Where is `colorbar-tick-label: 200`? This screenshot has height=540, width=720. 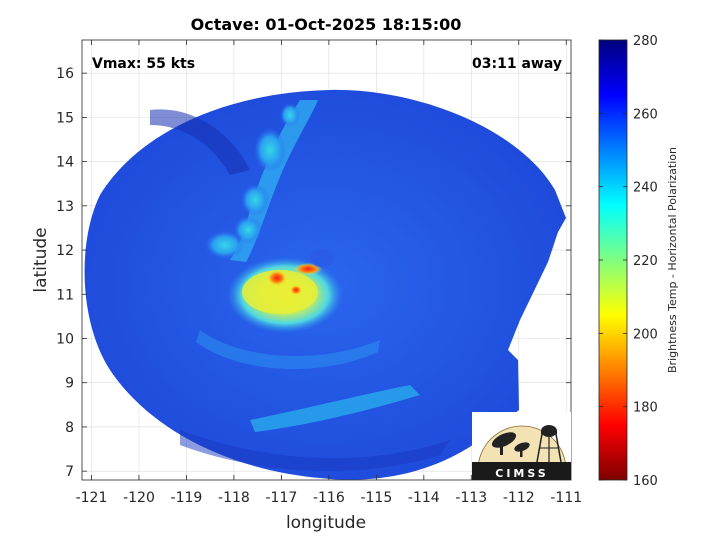
colorbar-tick-label: 200 is located at coordinates (645, 334).